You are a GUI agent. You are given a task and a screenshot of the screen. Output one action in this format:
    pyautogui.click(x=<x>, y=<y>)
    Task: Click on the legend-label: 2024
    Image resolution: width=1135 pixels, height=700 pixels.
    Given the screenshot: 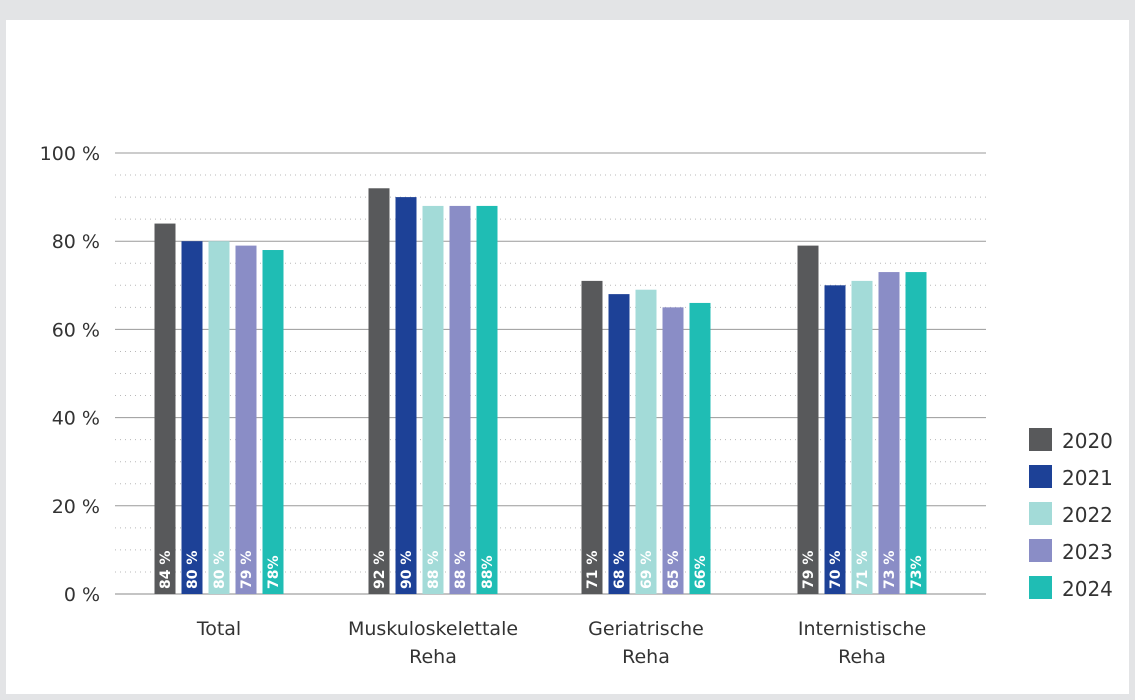 What is the action you would take?
    pyautogui.click(x=1087, y=589)
    